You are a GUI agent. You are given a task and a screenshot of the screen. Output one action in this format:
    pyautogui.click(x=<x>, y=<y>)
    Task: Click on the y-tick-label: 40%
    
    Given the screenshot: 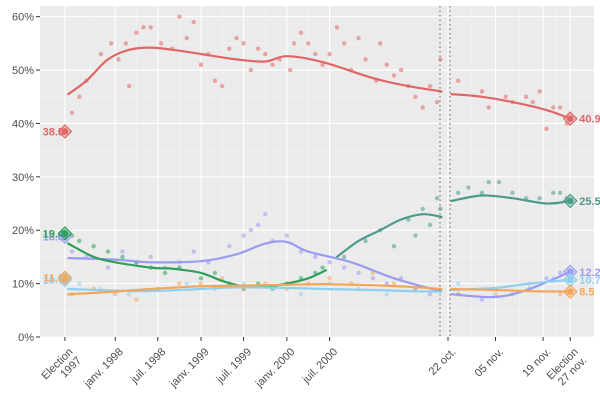 What is the action you would take?
    pyautogui.click(x=23, y=124)
    